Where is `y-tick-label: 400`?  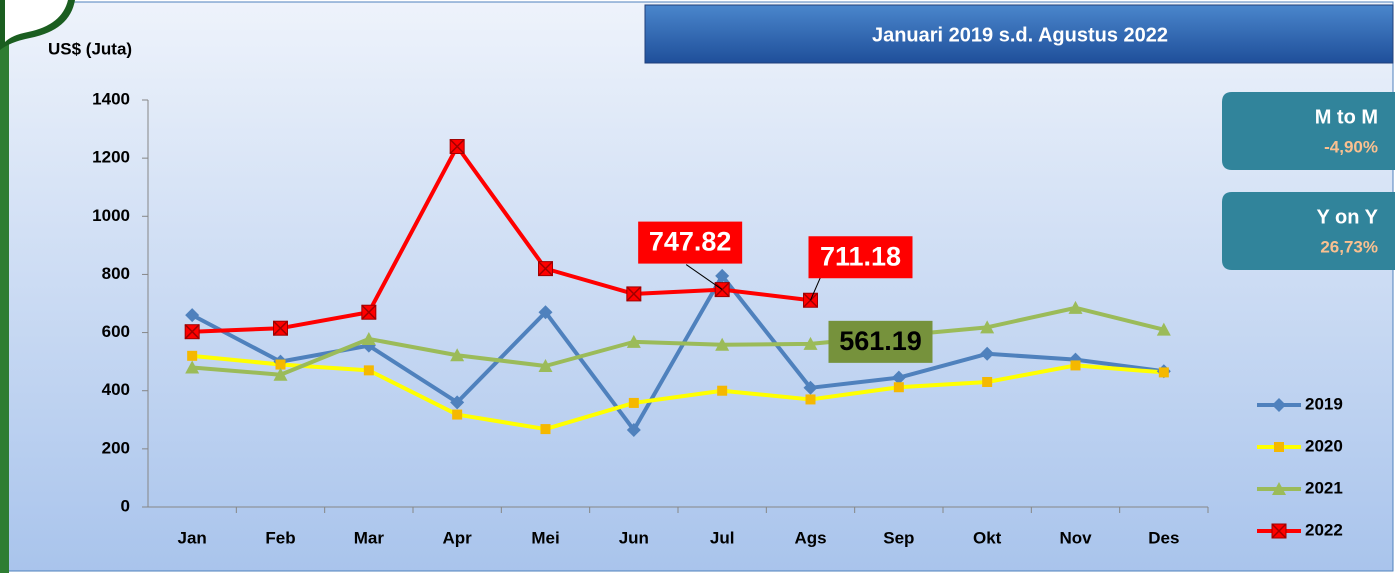 y-tick-label: 400 is located at coordinates (116, 389).